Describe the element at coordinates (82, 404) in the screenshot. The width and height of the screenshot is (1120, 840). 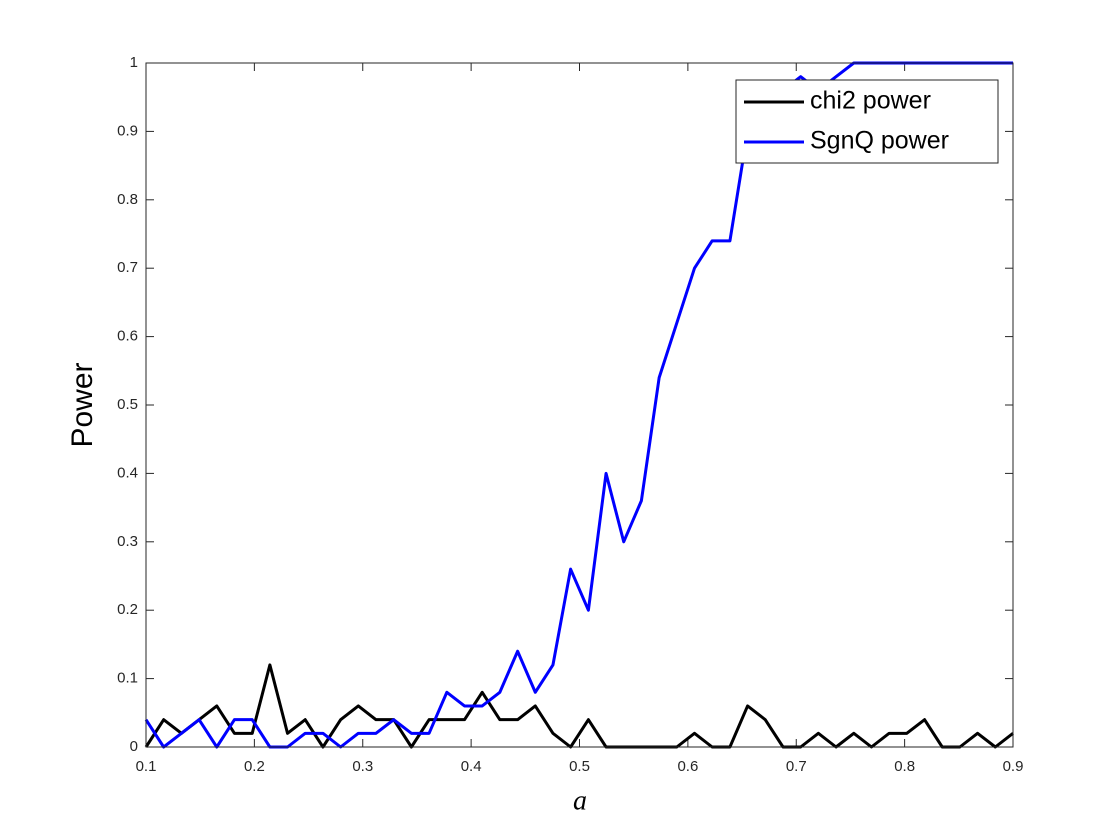
I see `y-axis-label: Power` at that location.